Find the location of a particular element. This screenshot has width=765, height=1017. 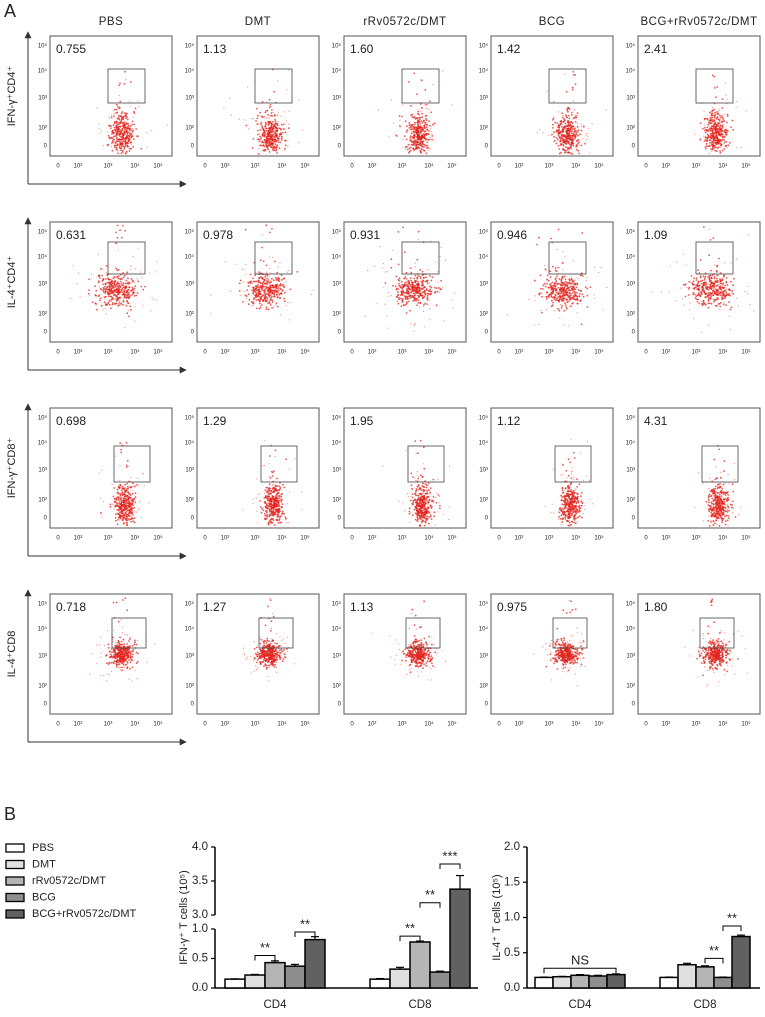

x-tick-label: 0 is located at coordinates (58, 539).